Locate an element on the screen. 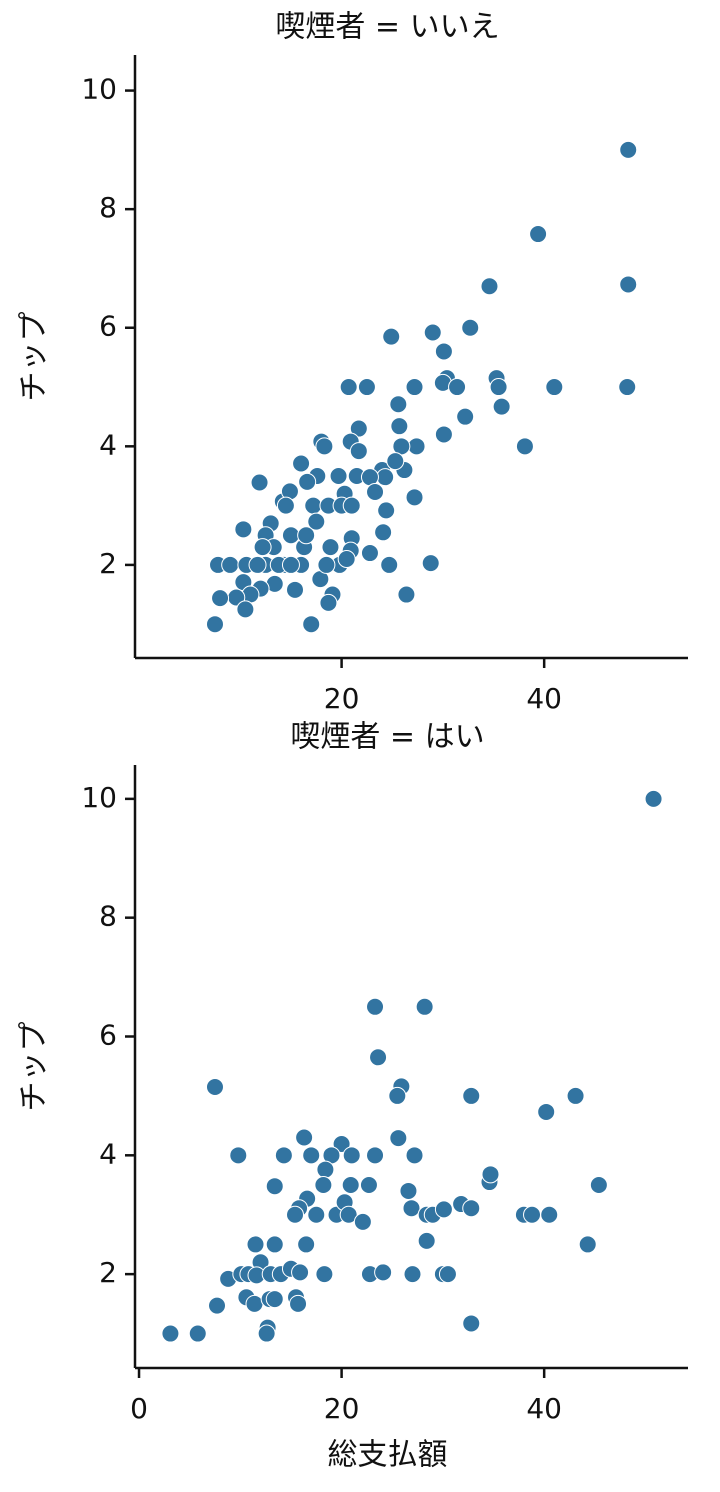 This screenshot has width=720, height=1492. y-tick-label: 10 is located at coordinates (99, 89).